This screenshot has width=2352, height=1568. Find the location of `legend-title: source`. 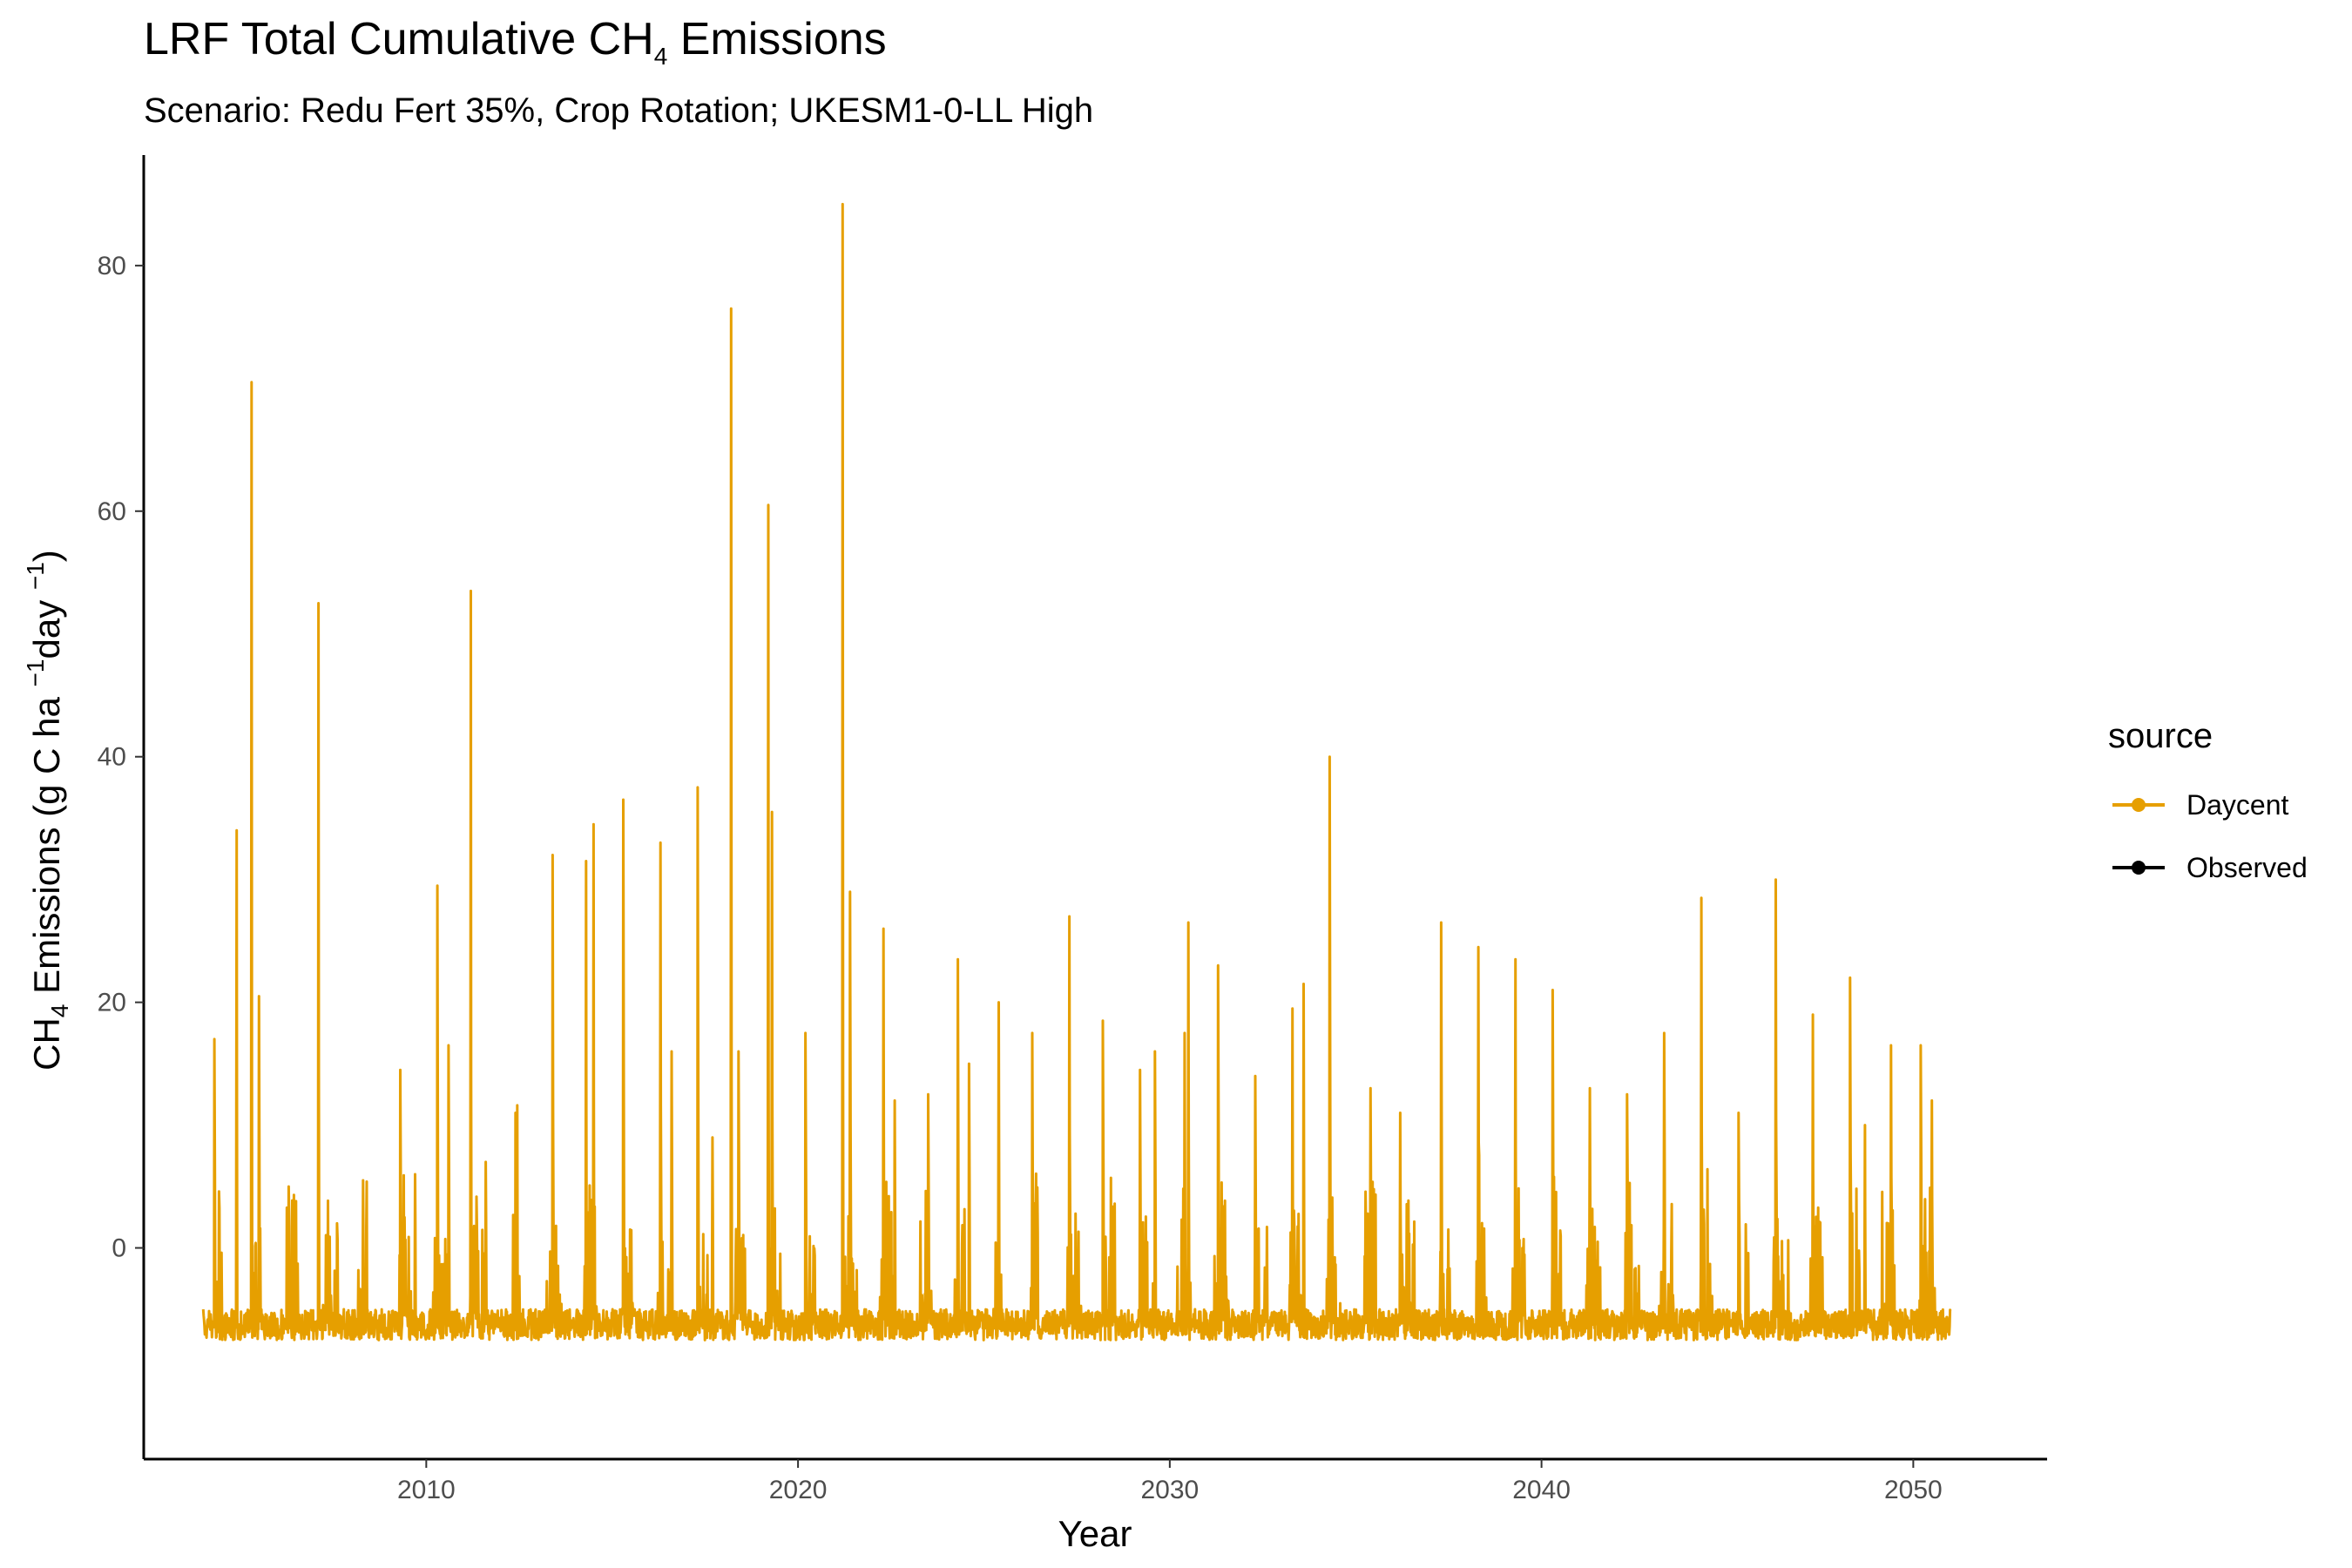

legend-title: source is located at coordinates (2161, 736).